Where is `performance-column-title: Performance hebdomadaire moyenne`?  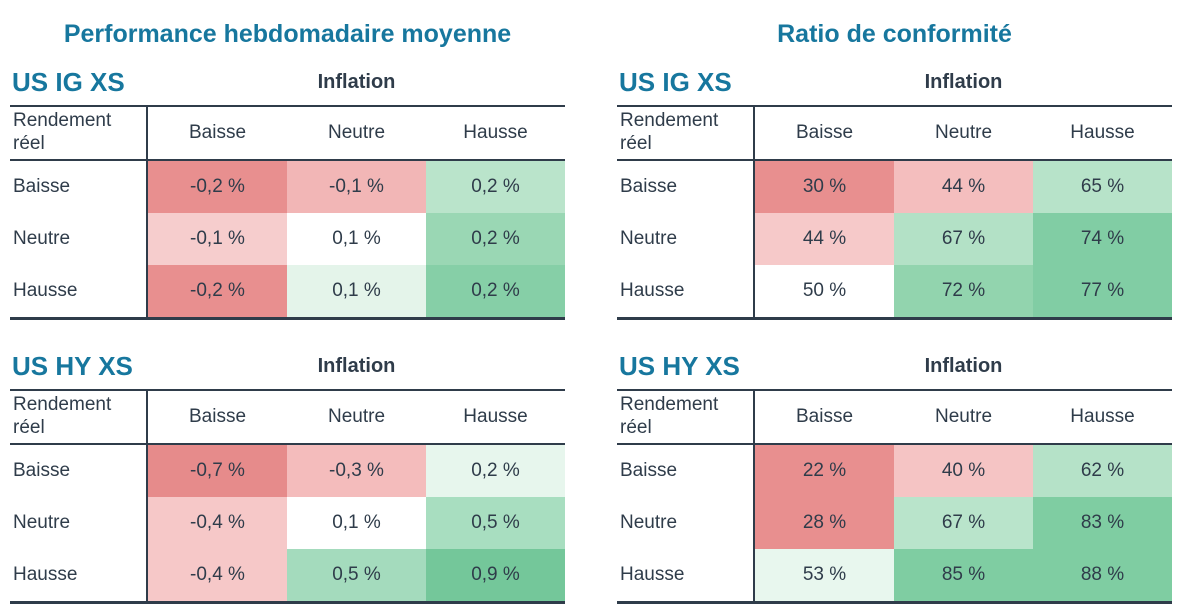
performance-column-title: Performance hebdomadaire moyenne is located at coordinates (287, 34).